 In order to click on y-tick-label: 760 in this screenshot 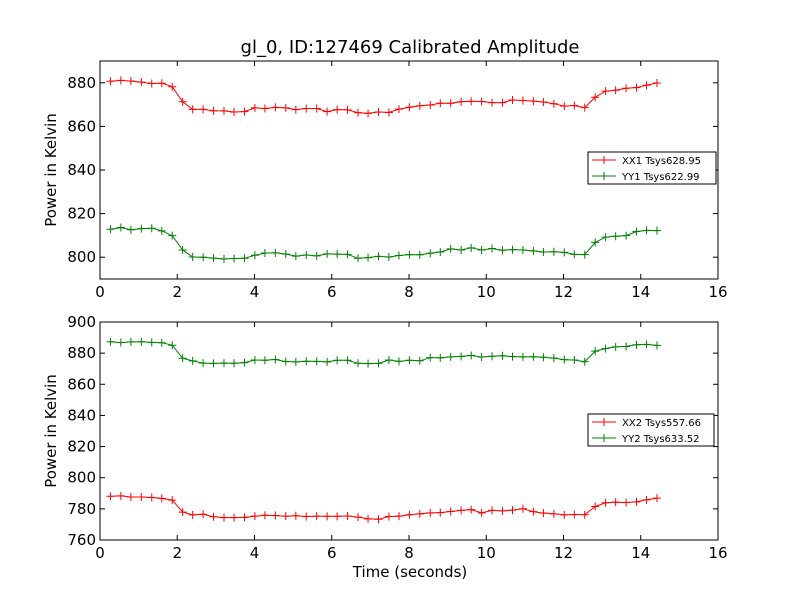, I will do `click(81, 540)`.